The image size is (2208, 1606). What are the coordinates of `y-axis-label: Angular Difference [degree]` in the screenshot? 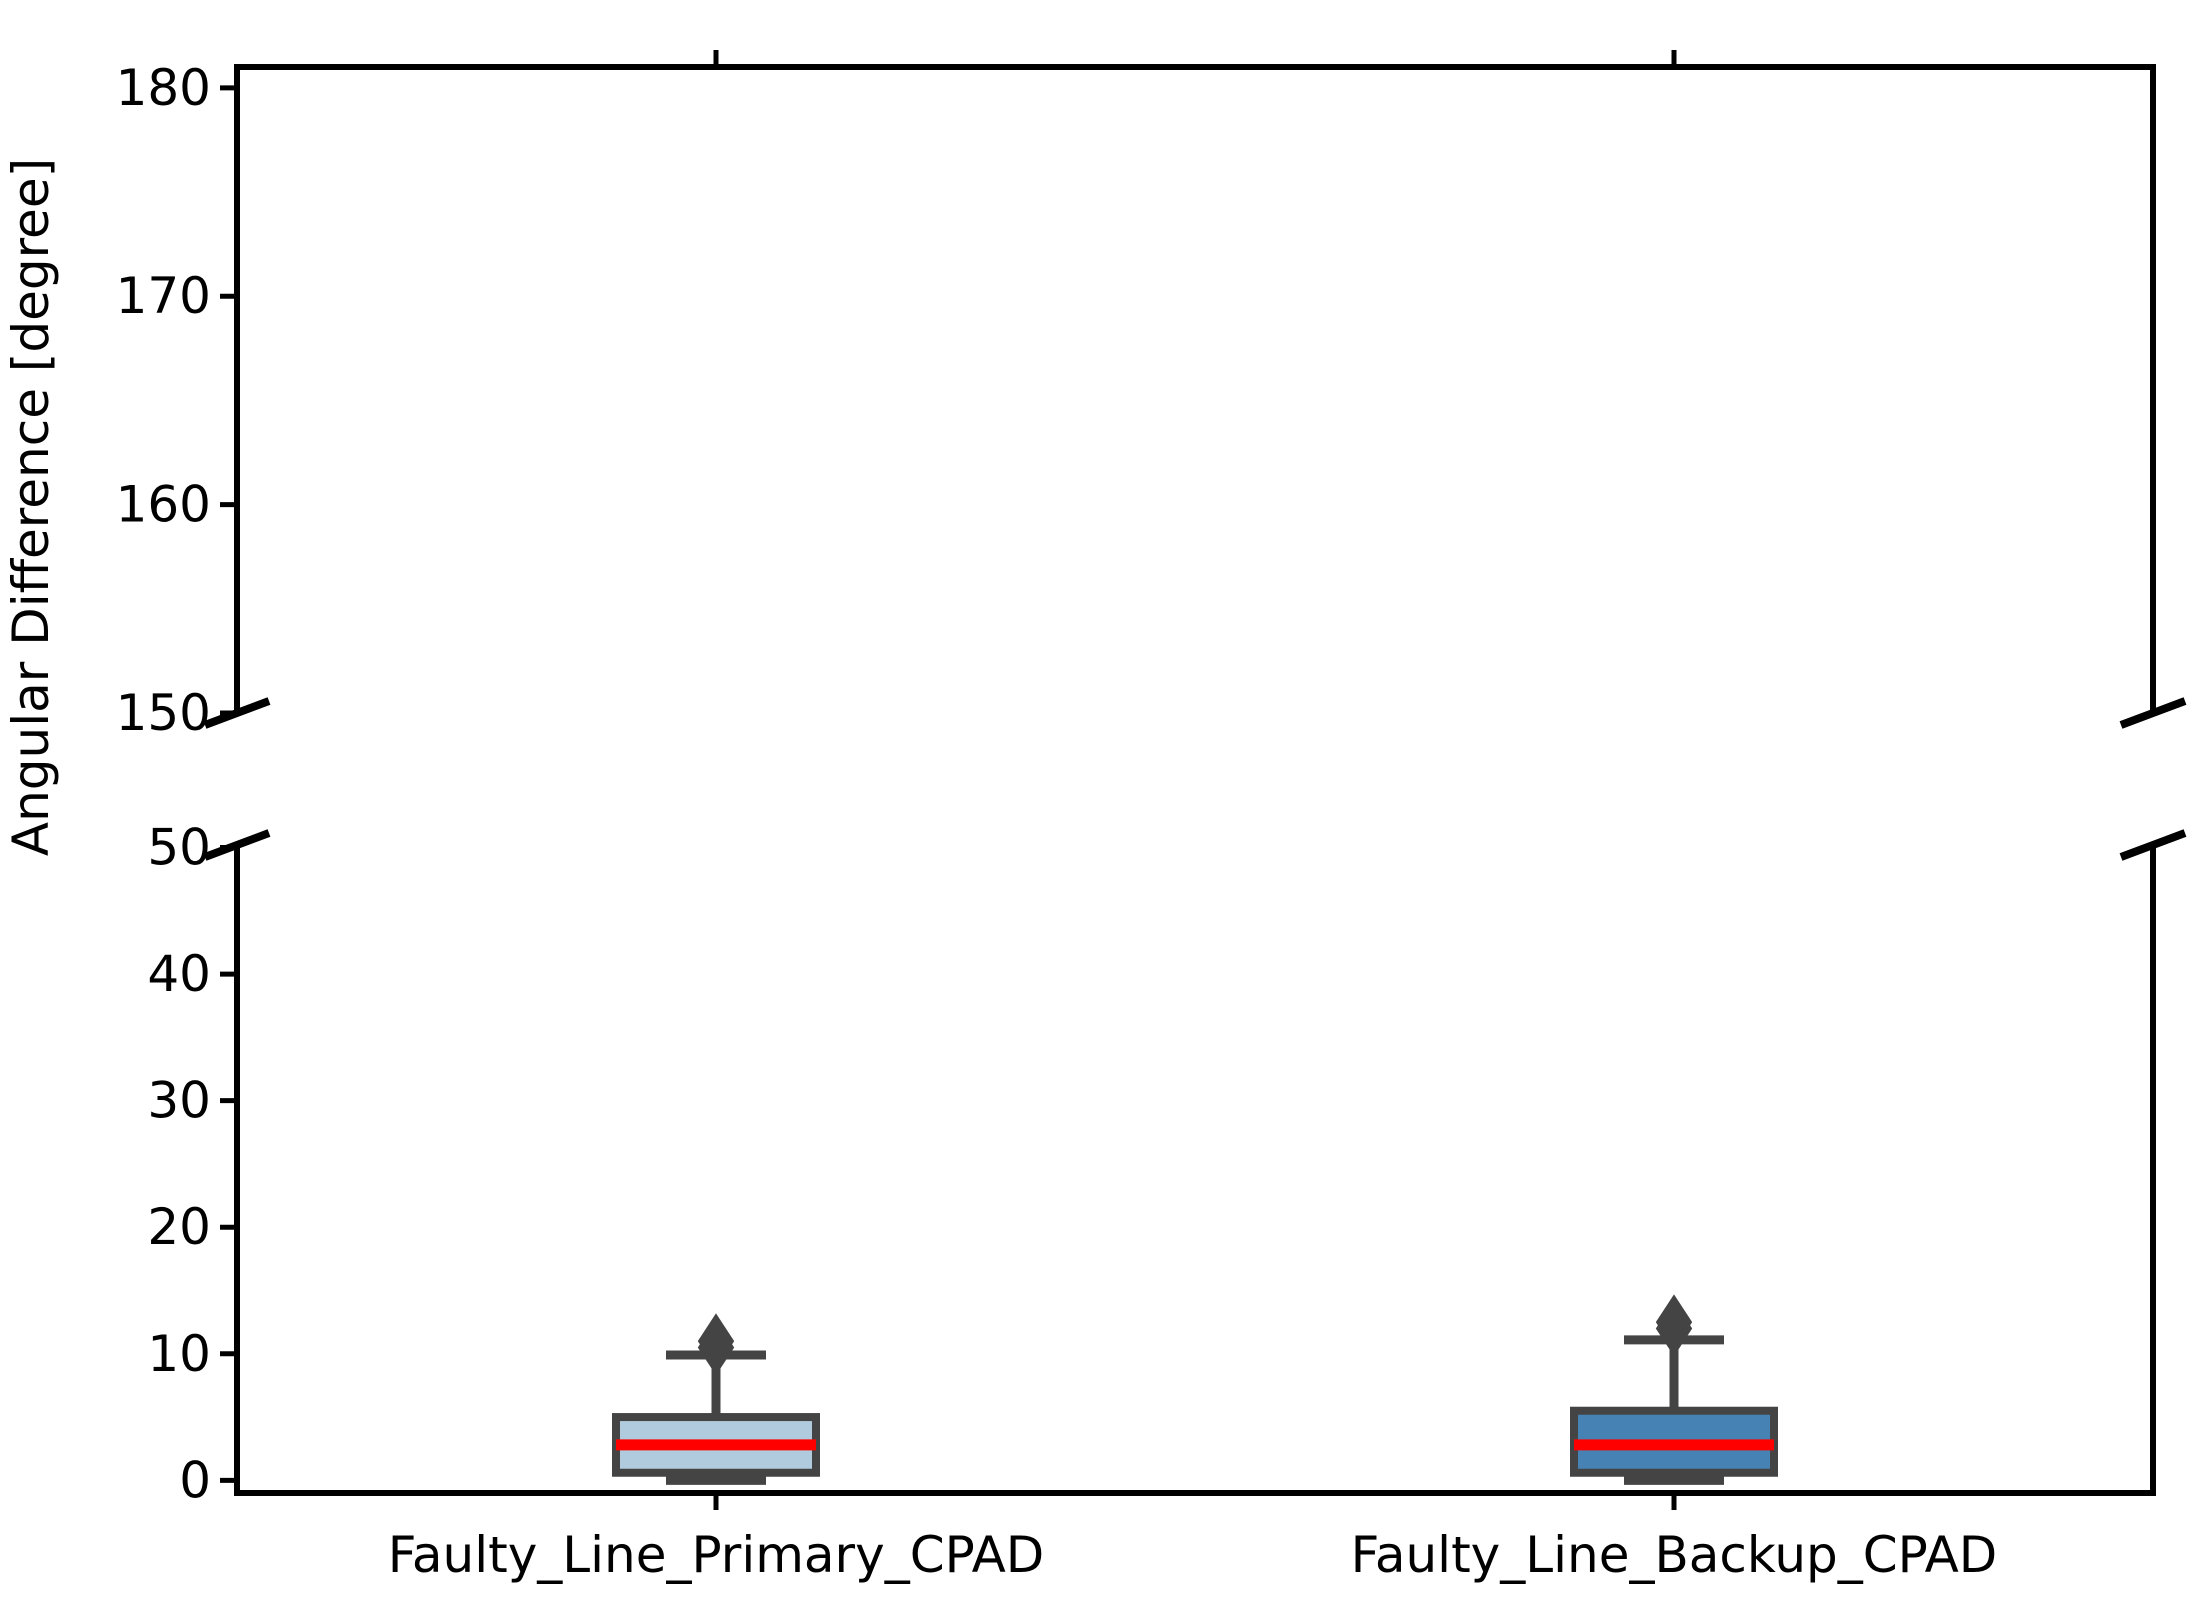 It's located at (31, 507).